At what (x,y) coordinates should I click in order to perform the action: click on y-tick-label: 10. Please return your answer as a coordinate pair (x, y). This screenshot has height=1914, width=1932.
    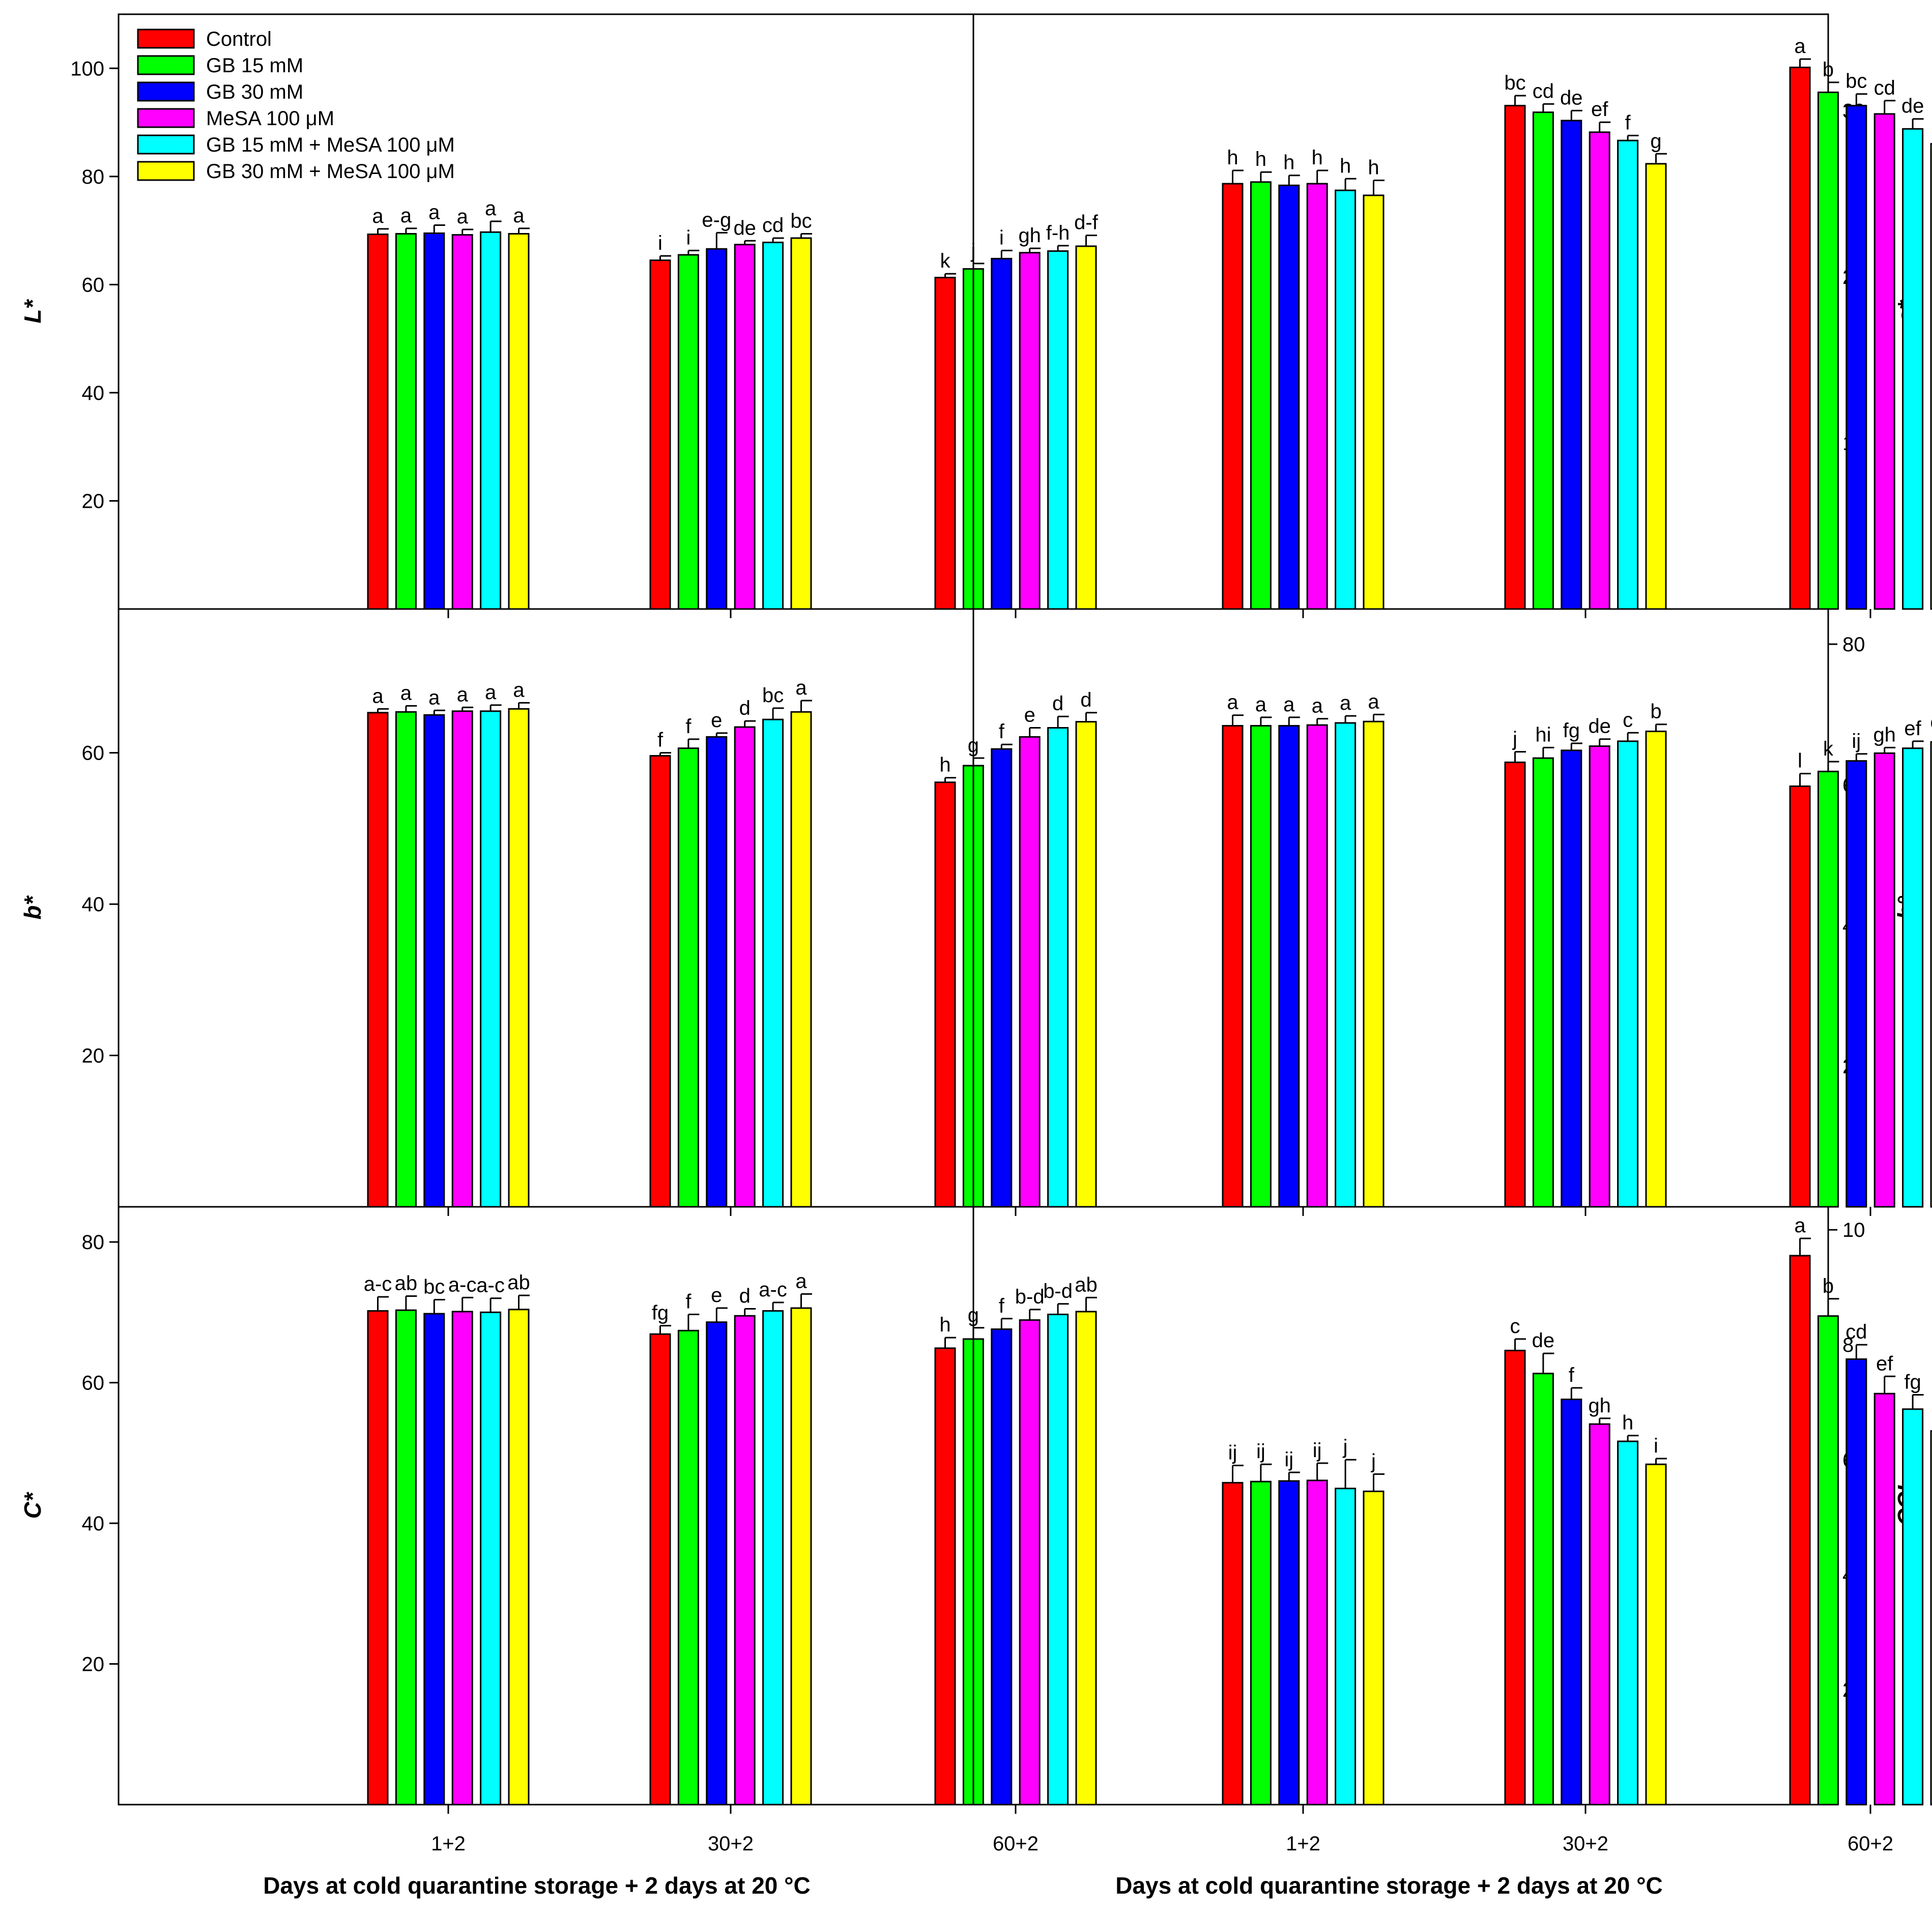
    Looking at the image, I should click on (1853, 1230).